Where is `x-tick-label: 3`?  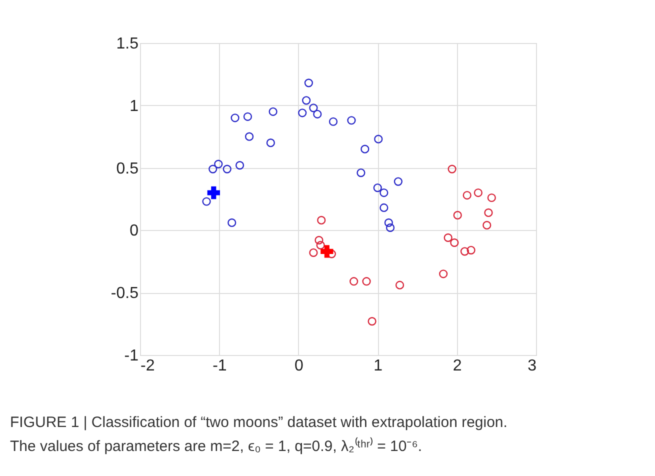 x-tick-label: 3 is located at coordinates (532, 366).